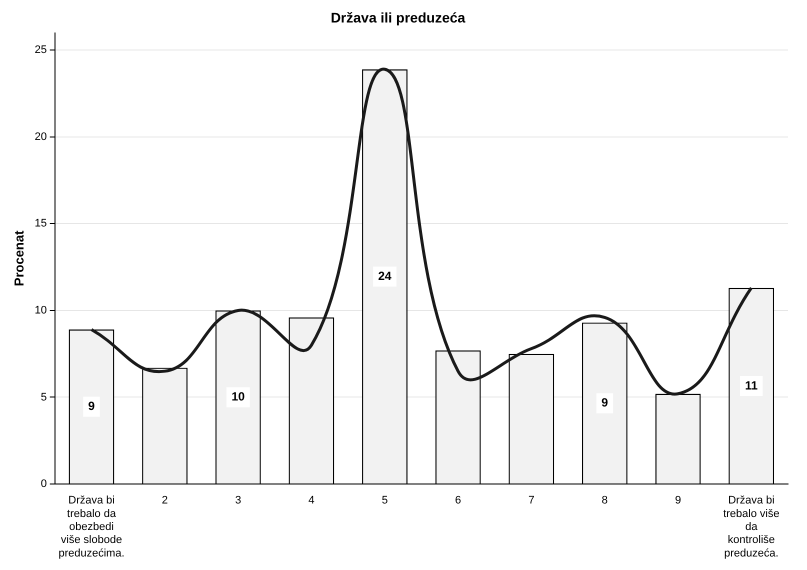 This screenshot has height=570, width=807. Describe the element at coordinates (605, 500) in the screenshot. I see `x-tick-label: 8` at that location.